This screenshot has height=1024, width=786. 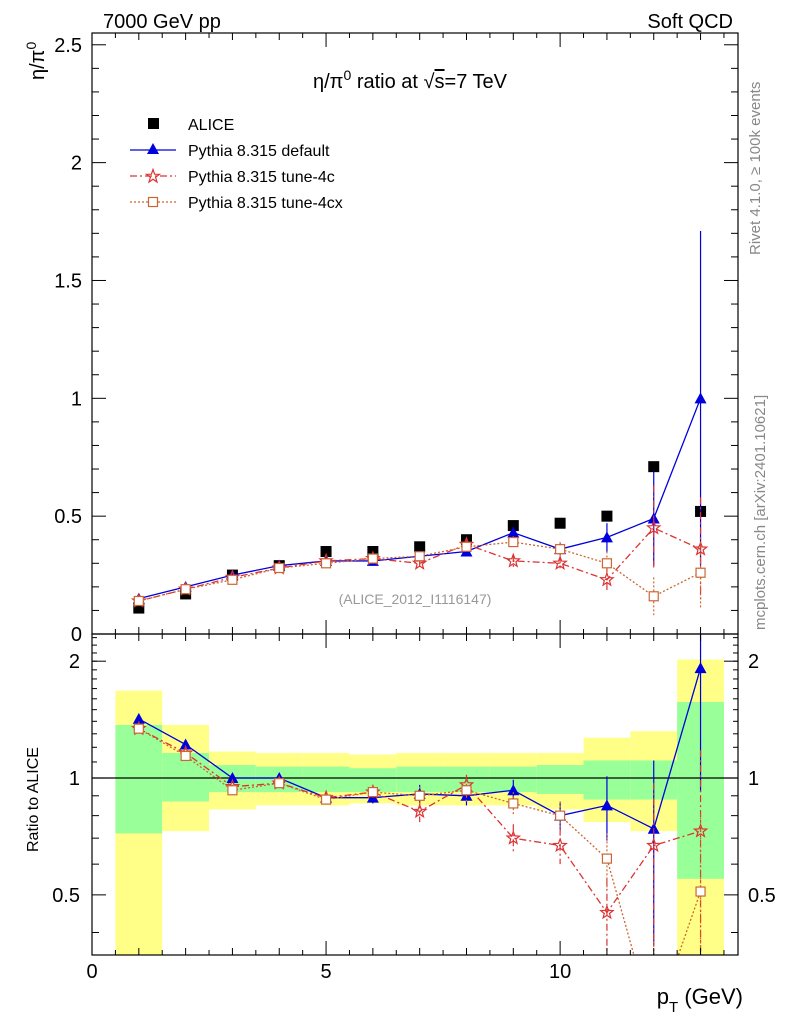 What do you see at coordinates (33, 799) in the screenshot?
I see `ratio-y-axis-label: Ratio to ALICE` at bounding box center [33, 799].